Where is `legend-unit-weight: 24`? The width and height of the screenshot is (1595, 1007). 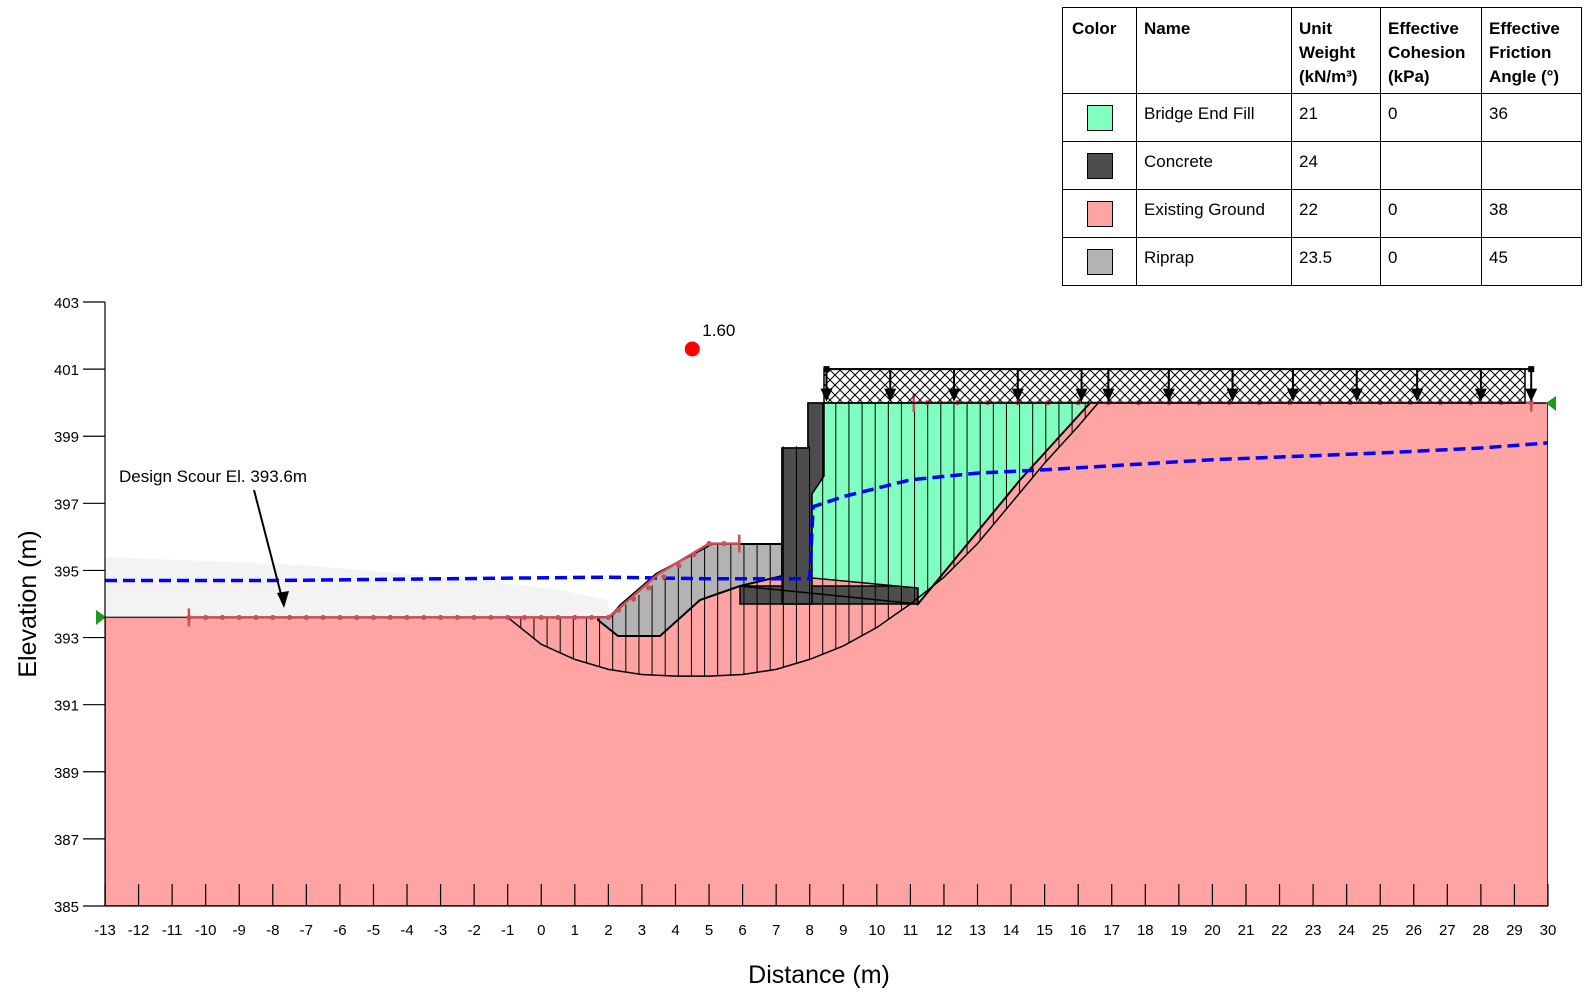
legend-unit-weight: 24 is located at coordinates (1336, 165).